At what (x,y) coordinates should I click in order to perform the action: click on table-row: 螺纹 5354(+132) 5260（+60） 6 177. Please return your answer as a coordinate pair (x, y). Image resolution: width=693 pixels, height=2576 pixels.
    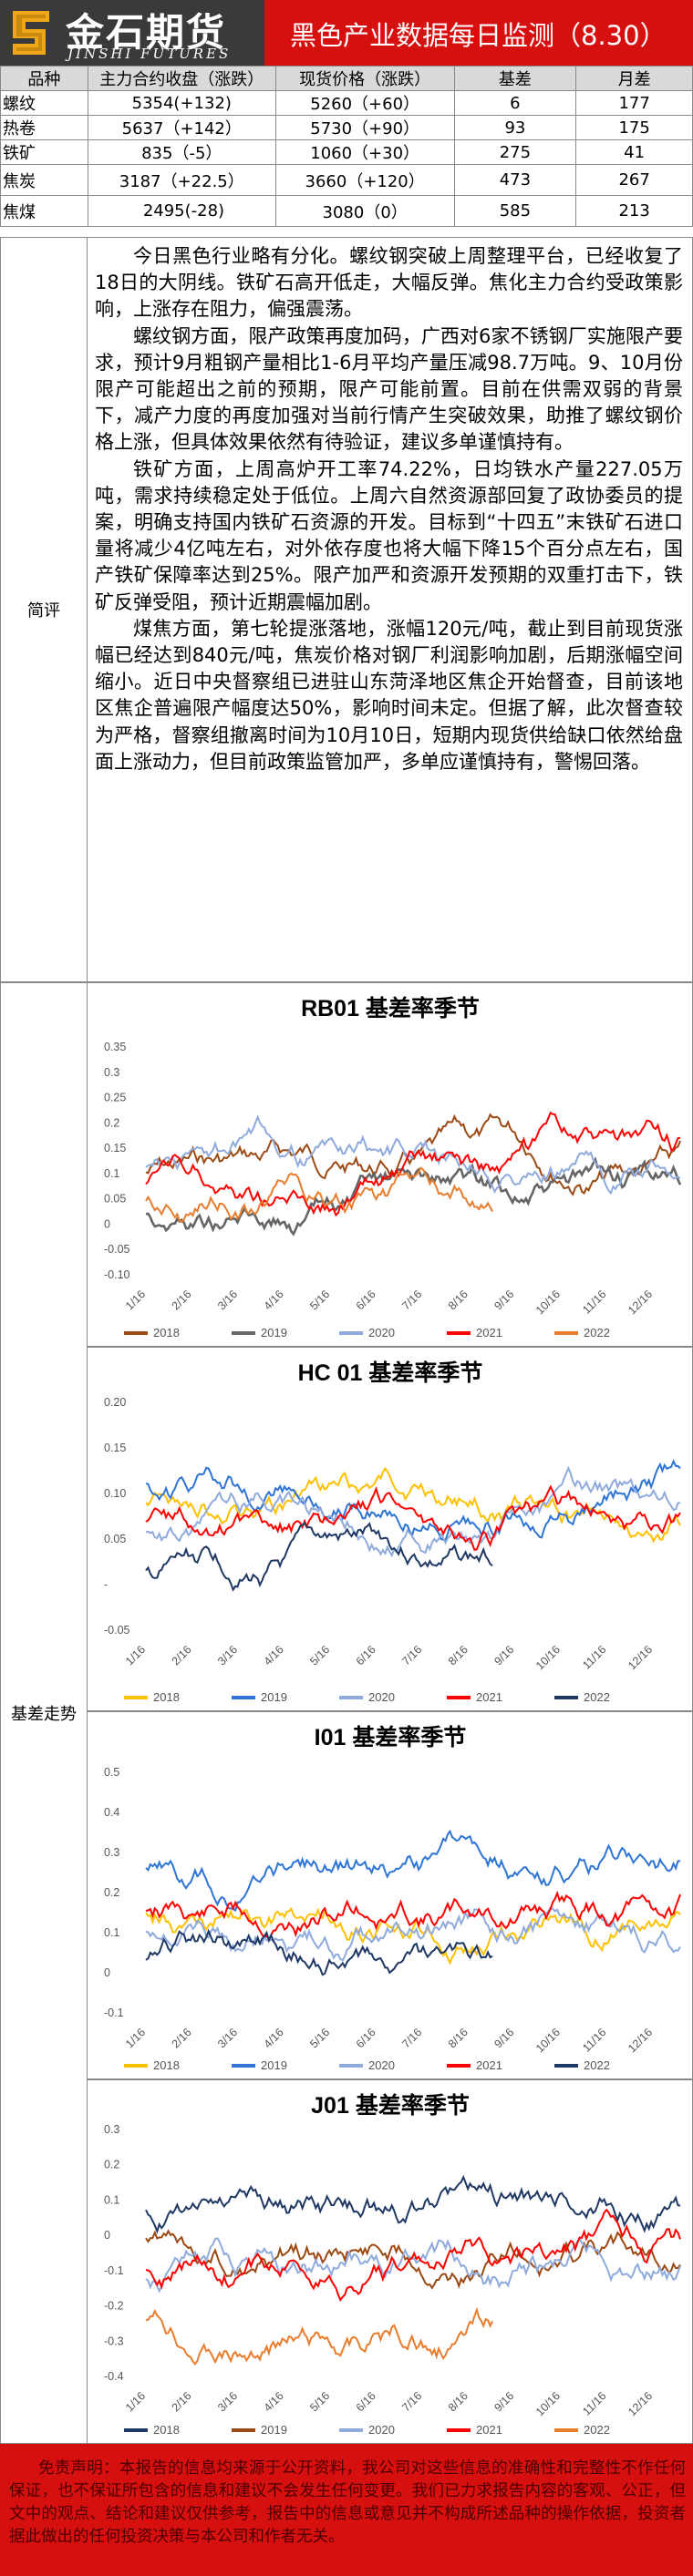
    Looking at the image, I should click on (346, 103).